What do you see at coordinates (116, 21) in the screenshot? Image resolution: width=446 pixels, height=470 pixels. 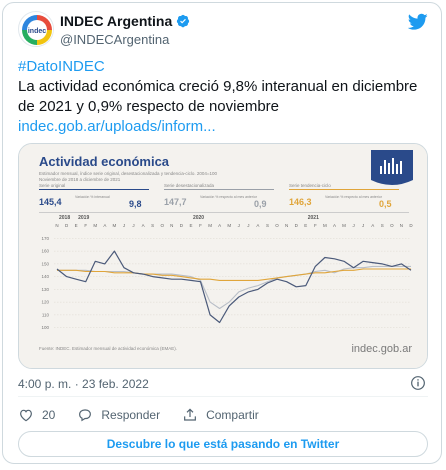 I see `display-name: INDEC Argentina` at bounding box center [116, 21].